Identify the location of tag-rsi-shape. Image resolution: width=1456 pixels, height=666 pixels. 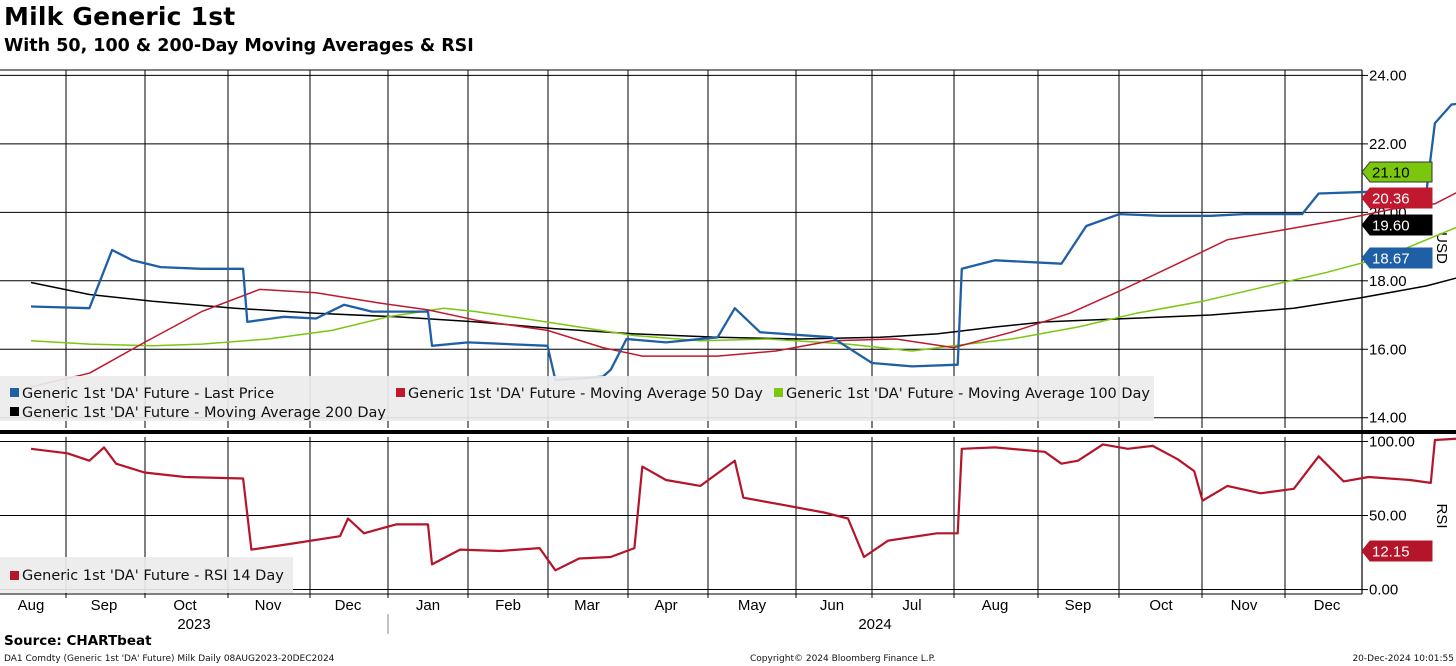
(1397, 551).